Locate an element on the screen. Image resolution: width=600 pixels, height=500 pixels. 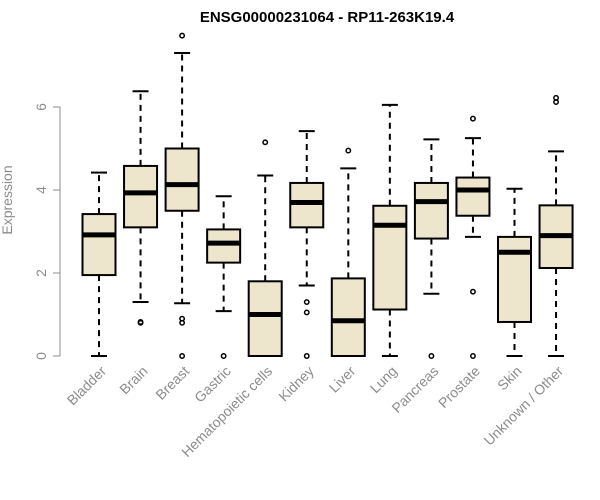
x-category-label: Breast is located at coordinates (172, 383).